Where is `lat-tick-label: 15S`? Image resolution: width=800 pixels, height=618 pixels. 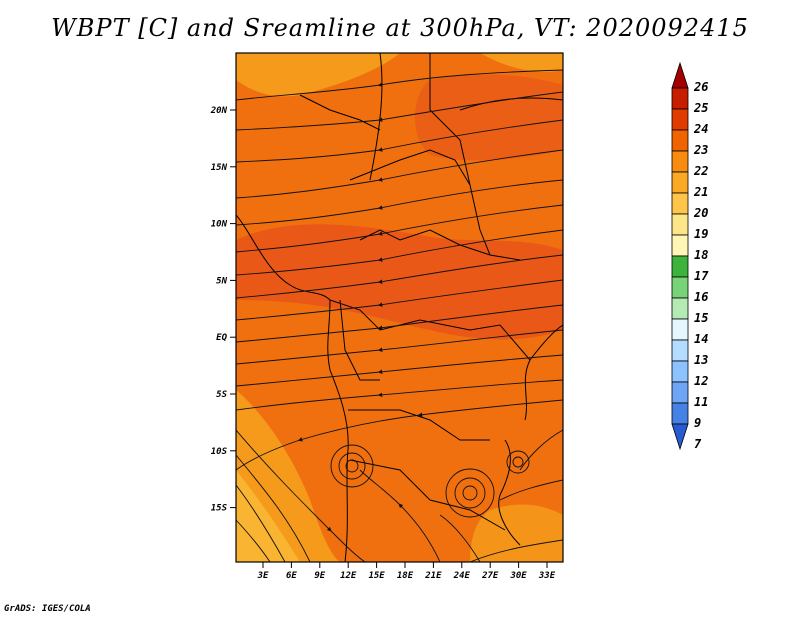
lat-tick-label: 15S is located at coordinates (219, 509).